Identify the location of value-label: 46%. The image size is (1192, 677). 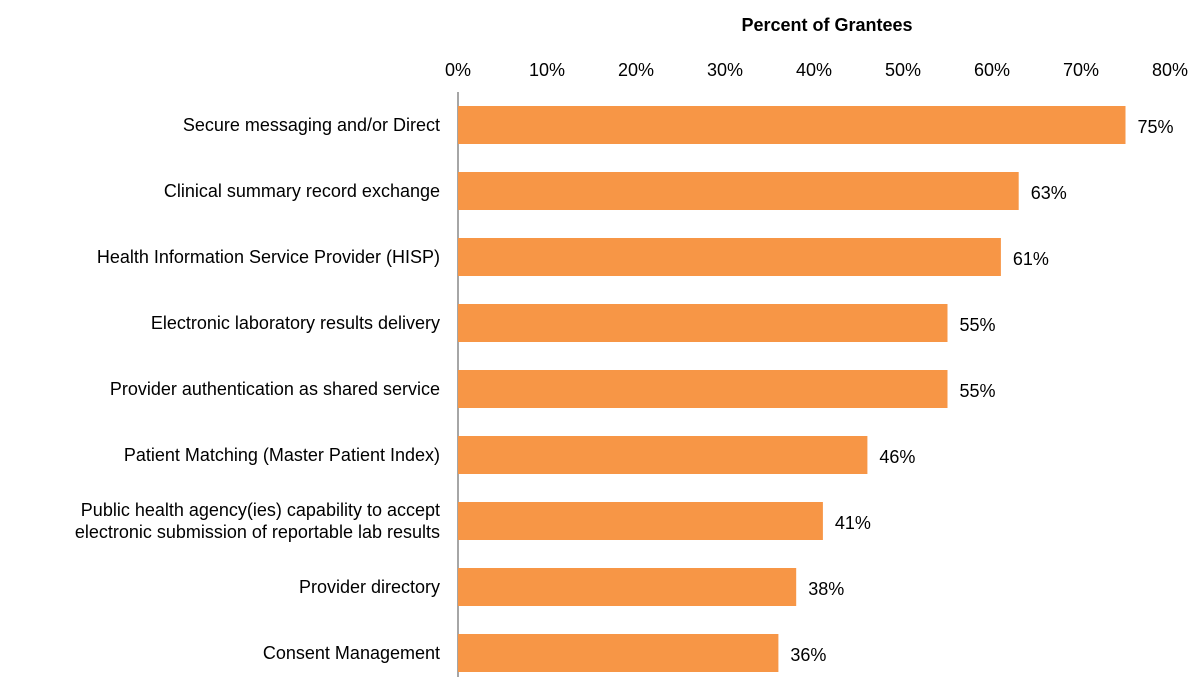
(897, 457).